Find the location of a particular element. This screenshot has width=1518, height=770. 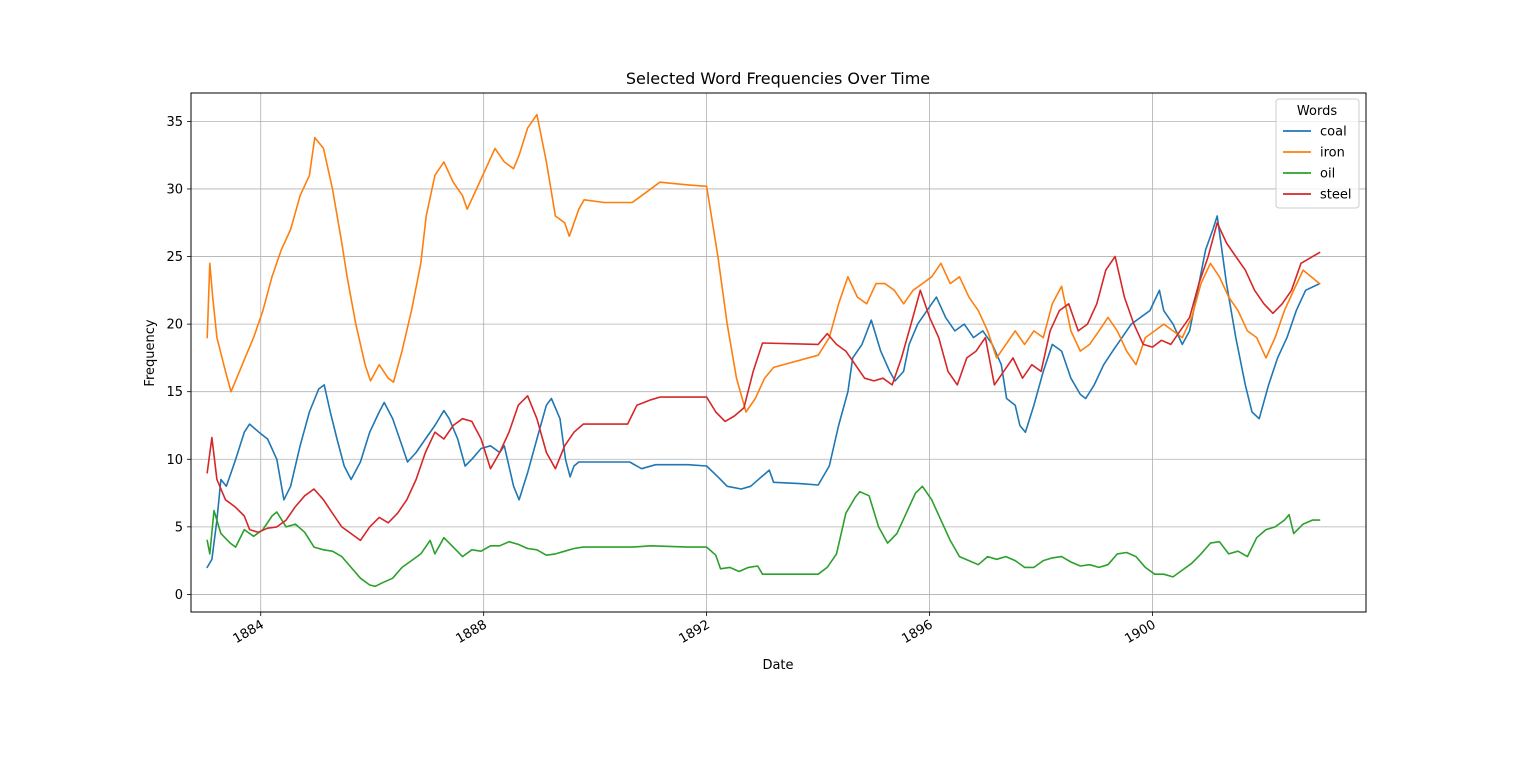

chart-title: Selected Word Frequencies Over Time is located at coordinates (778, 78).